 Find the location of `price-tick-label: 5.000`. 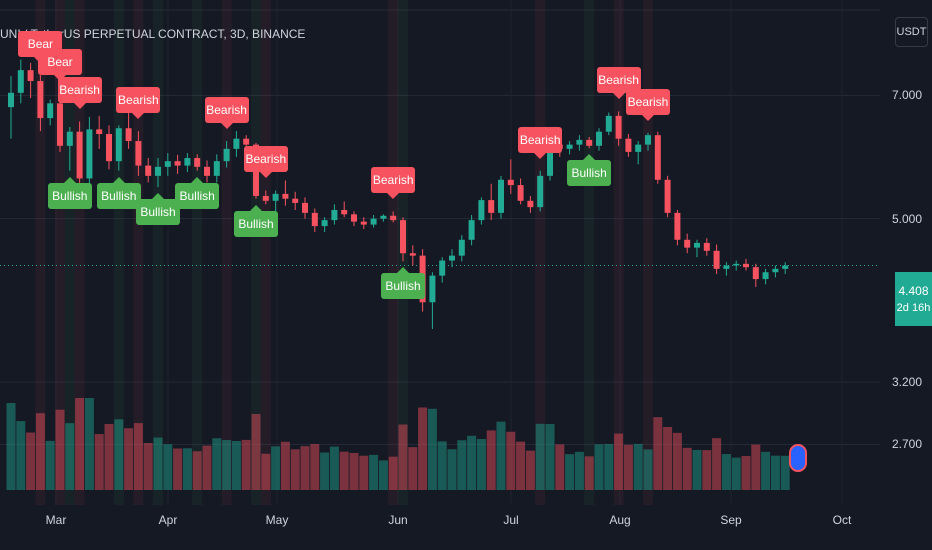

price-tick-label: 5.000 is located at coordinates (906, 218).